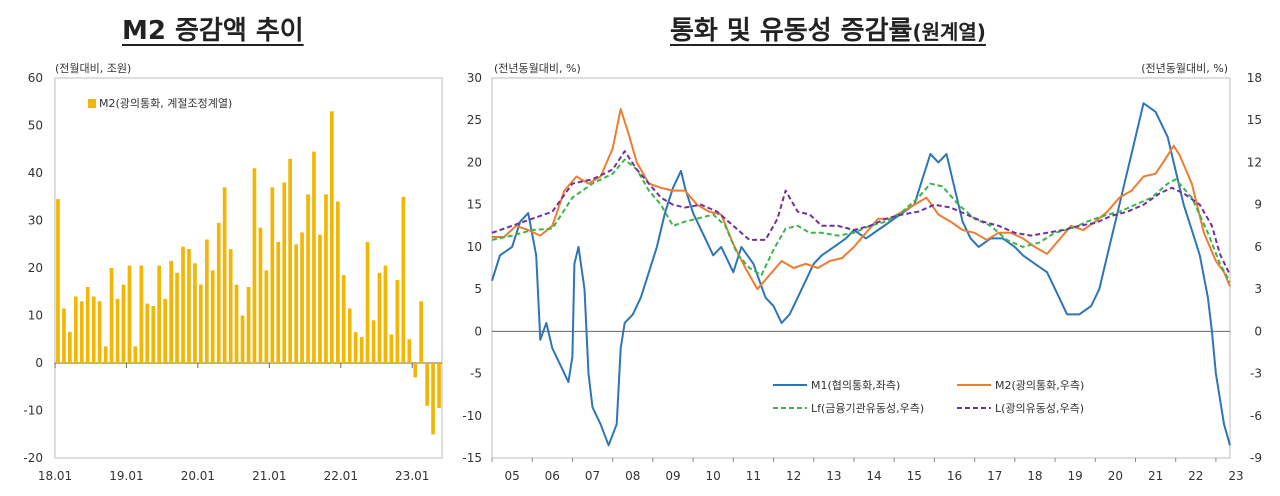 The height and width of the screenshot is (496, 1280). Describe the element at coordinates (753, 476) in the screenshot. I see `x-tick-label: 11` at that location.